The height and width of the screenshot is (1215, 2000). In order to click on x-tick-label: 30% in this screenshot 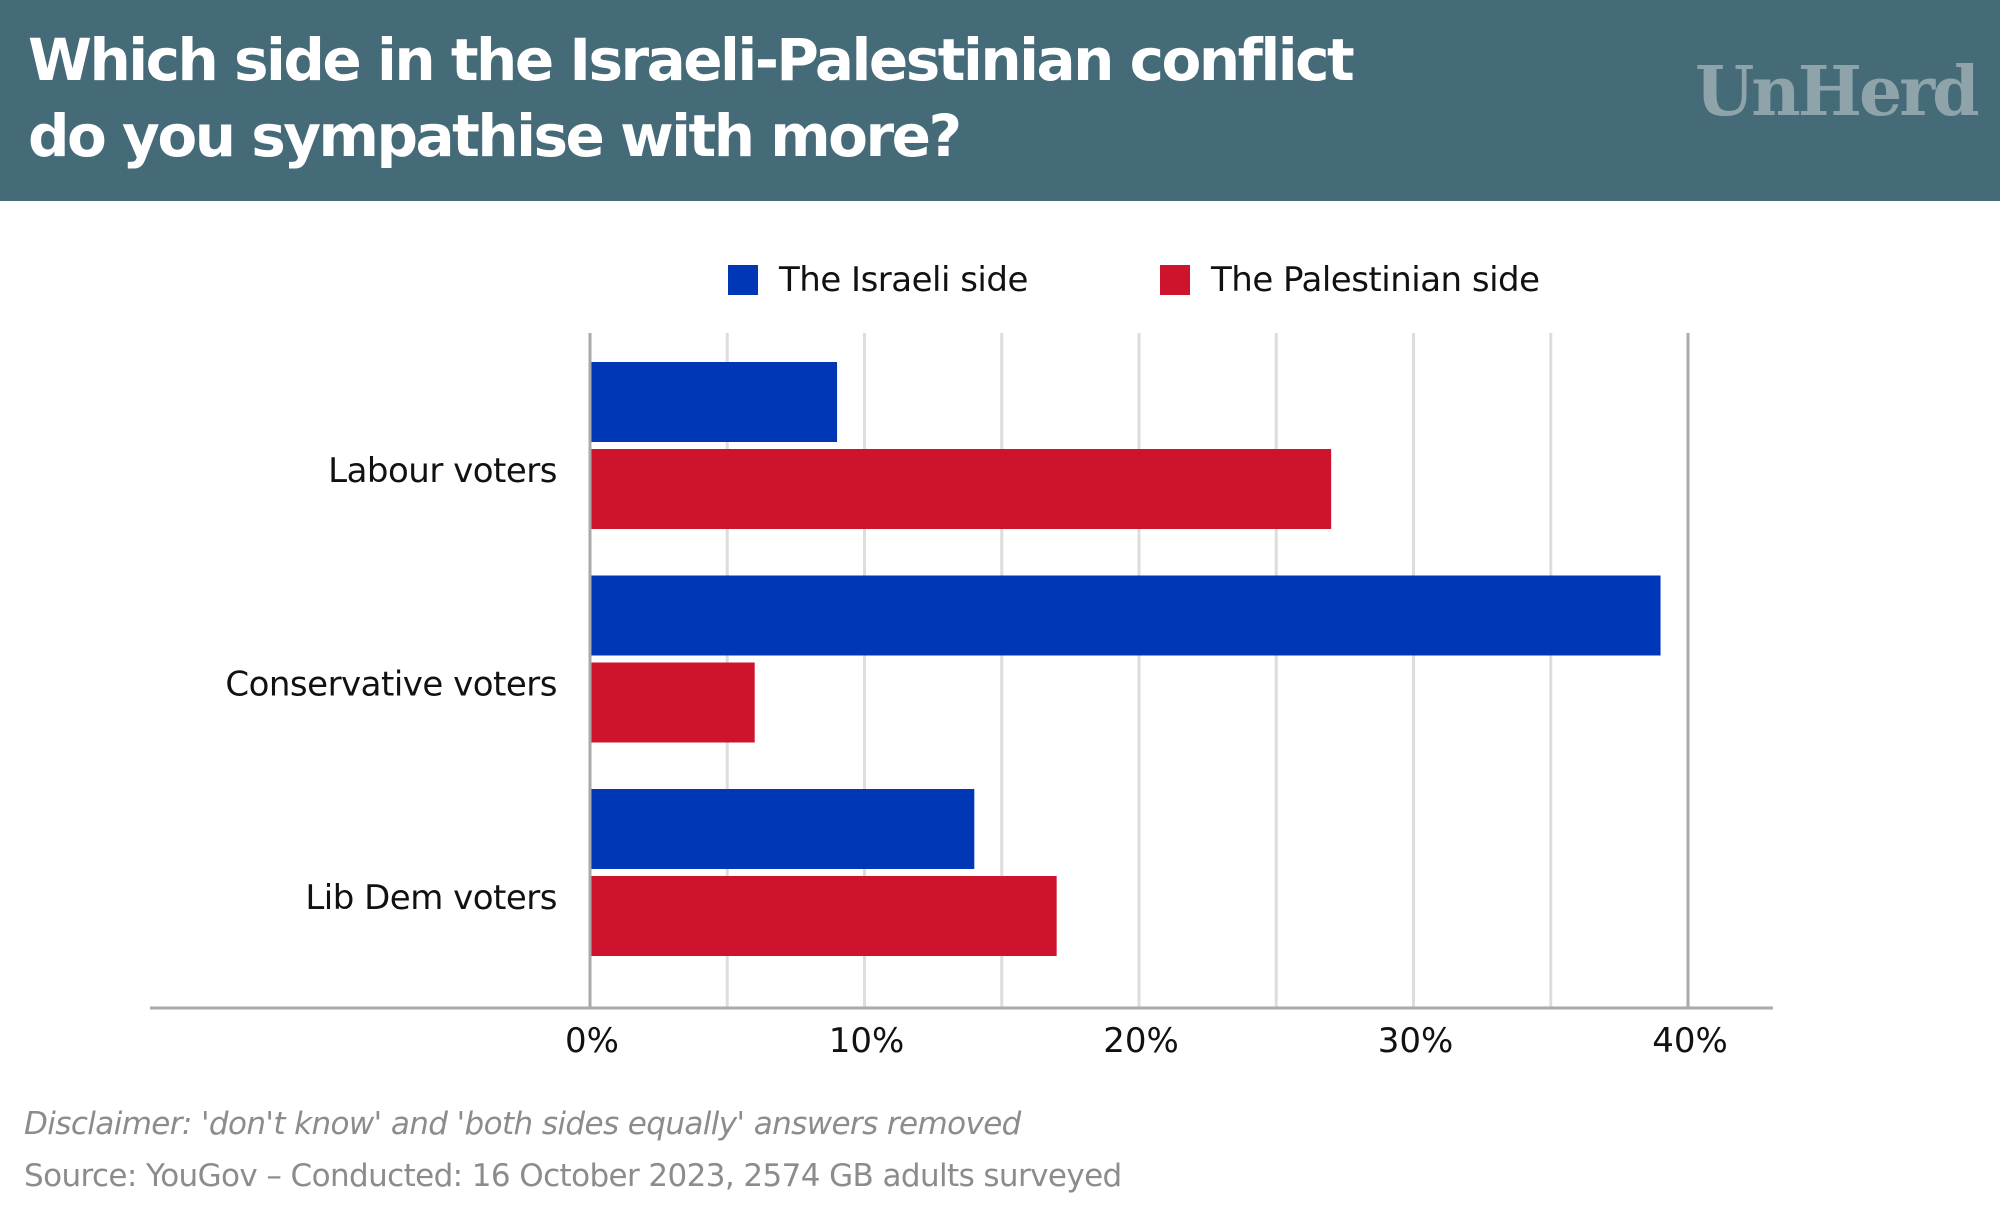, I will do `click(1416, 1041)`.